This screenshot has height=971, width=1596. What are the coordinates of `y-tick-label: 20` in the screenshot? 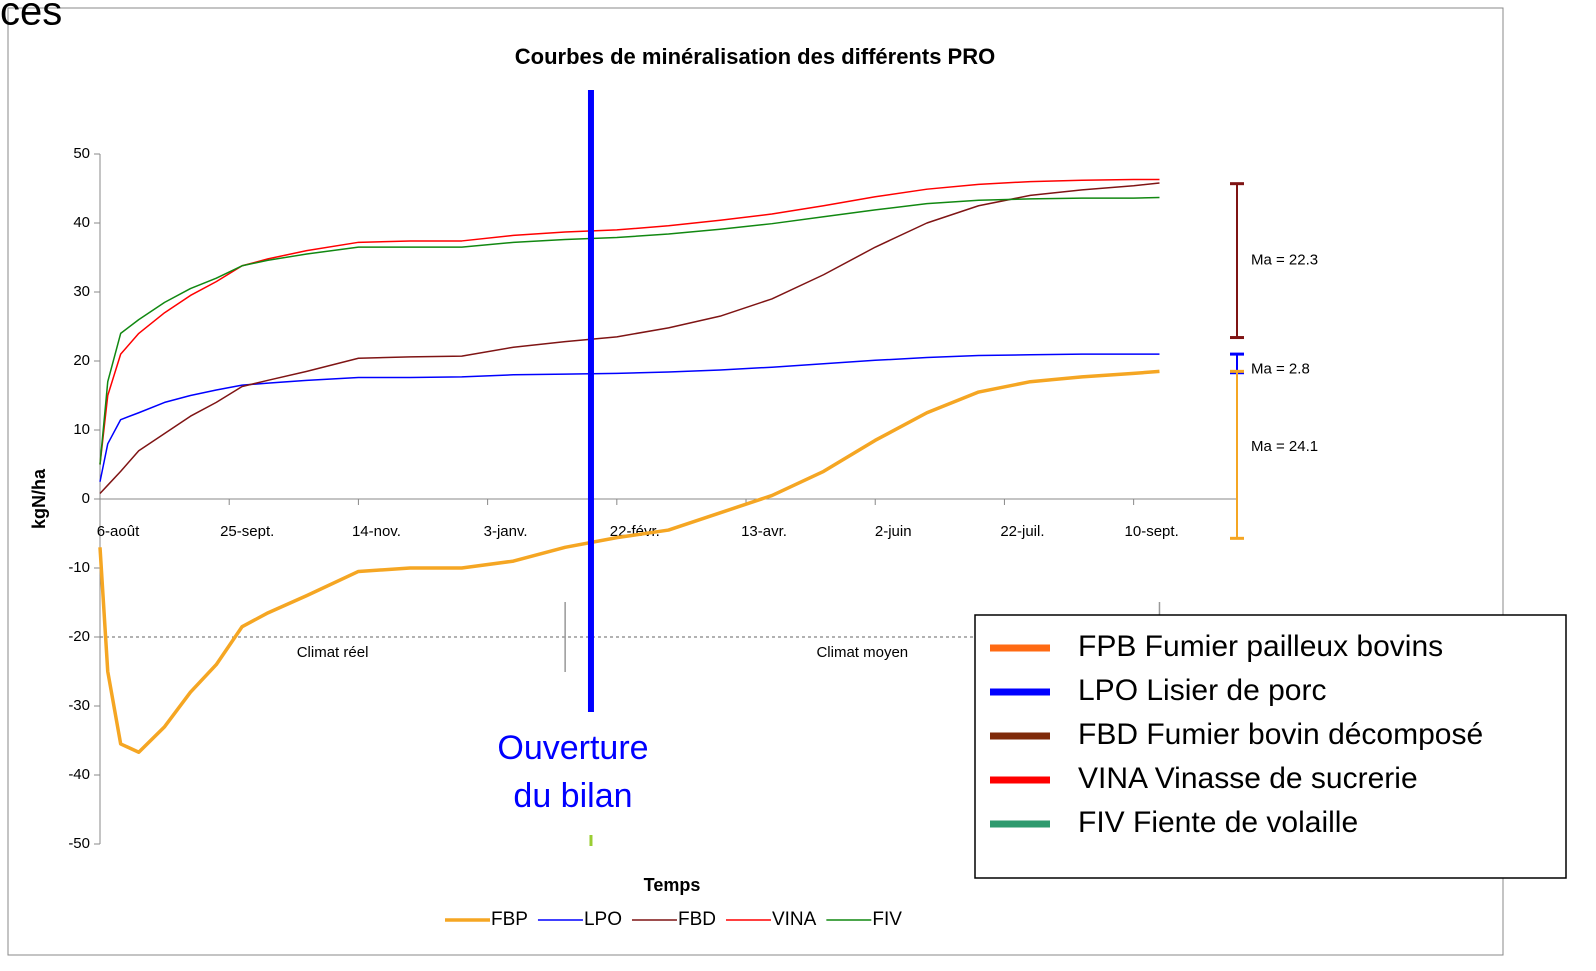 It's located at (81, 360).